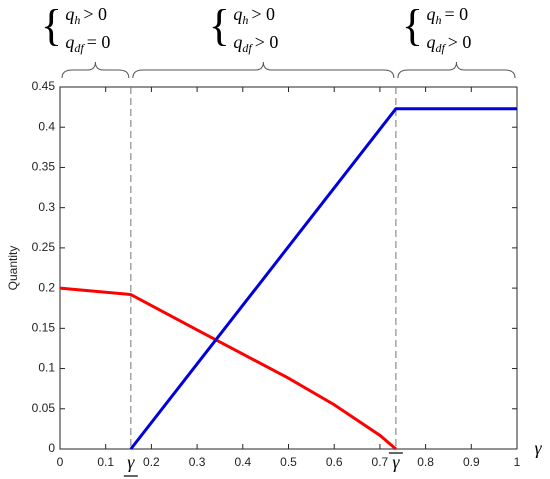  I want to click on x-tick-label: 0.1, so click(105, 462).